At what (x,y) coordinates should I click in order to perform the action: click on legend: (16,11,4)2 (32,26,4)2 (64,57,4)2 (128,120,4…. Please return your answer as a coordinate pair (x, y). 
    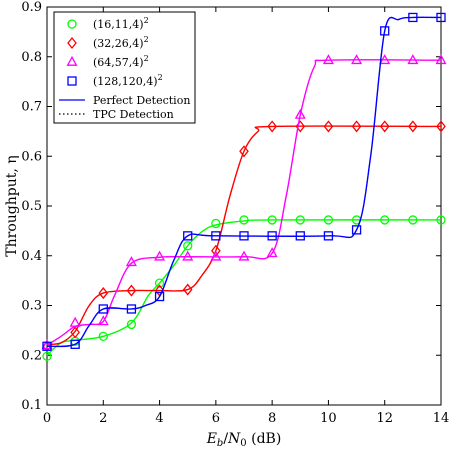
    Looking at the image, I should click on (124, 67).